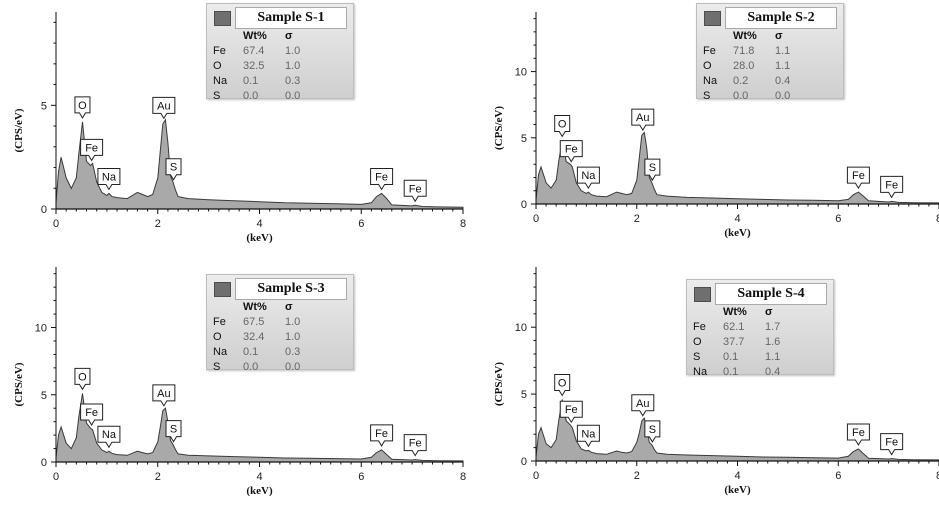 This screenshot has width=939, height=511. I want to click on composition-row: Fe 71.8 1.1, so click(754, 51).